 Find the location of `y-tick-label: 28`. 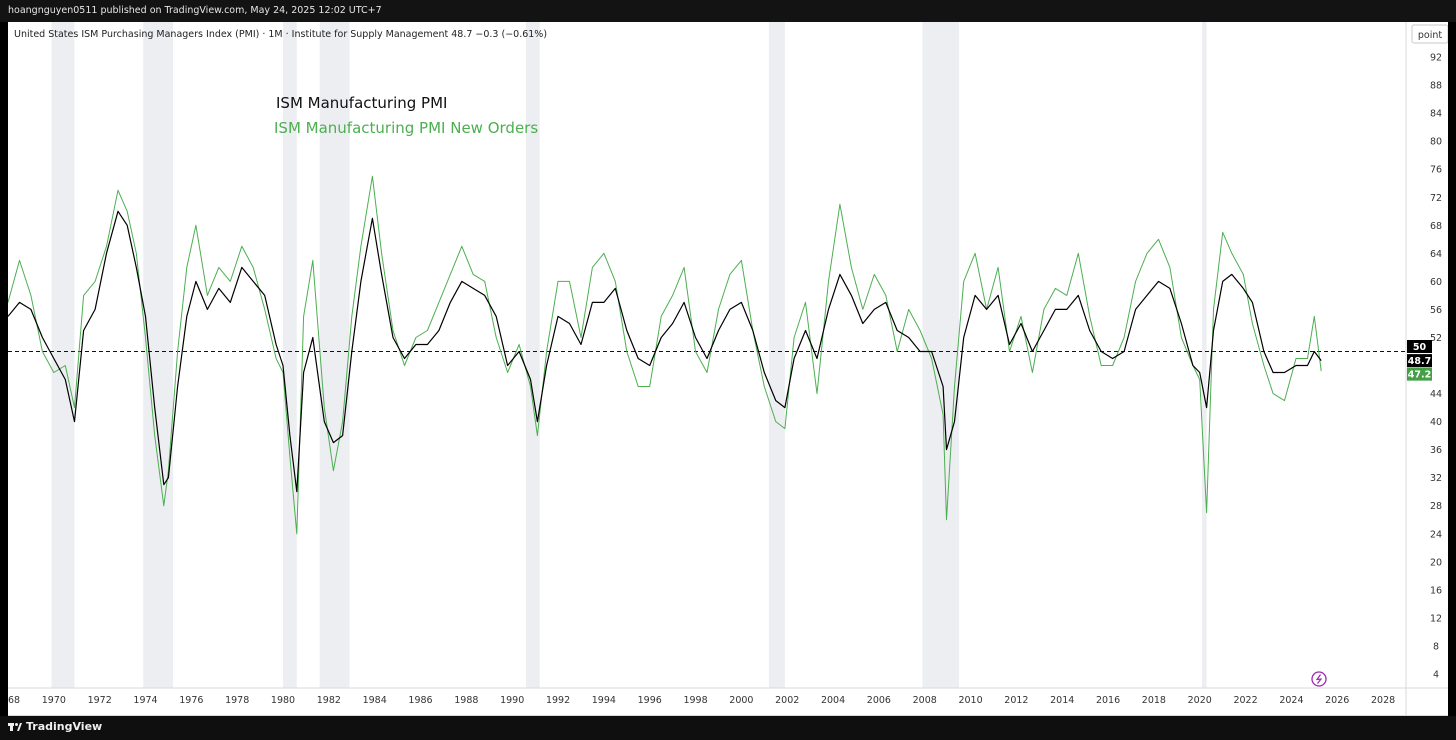

y-tick-label: 28 is located at coordinates (1436, 506).